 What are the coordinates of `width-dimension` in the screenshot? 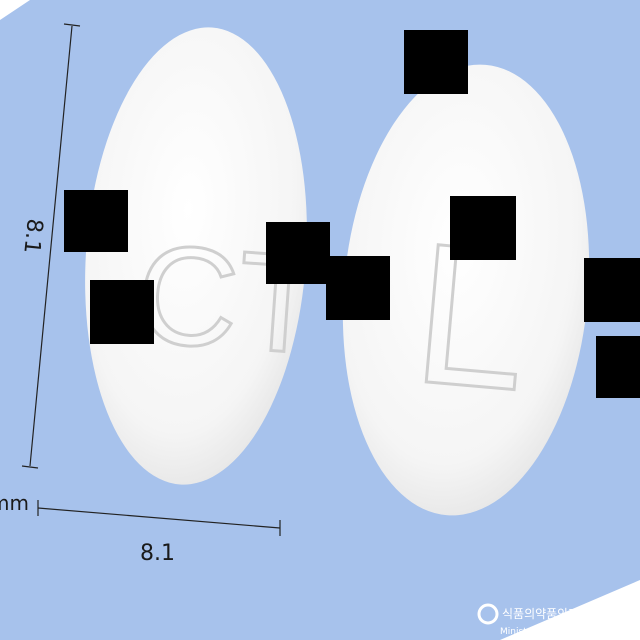 It's located at (159, 518).